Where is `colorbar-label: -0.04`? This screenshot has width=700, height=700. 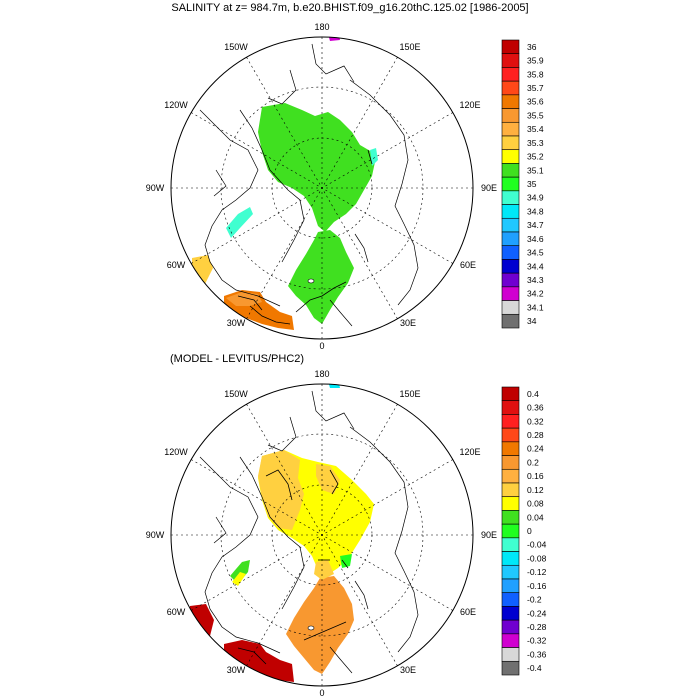
colorbar-label: -0.04 is located at coordinates (537, 545).